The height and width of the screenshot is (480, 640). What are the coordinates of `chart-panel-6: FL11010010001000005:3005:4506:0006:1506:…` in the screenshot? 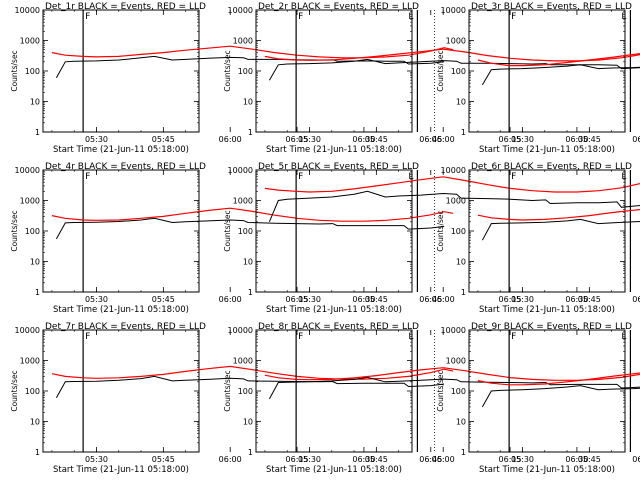 It's located at (538, 238).